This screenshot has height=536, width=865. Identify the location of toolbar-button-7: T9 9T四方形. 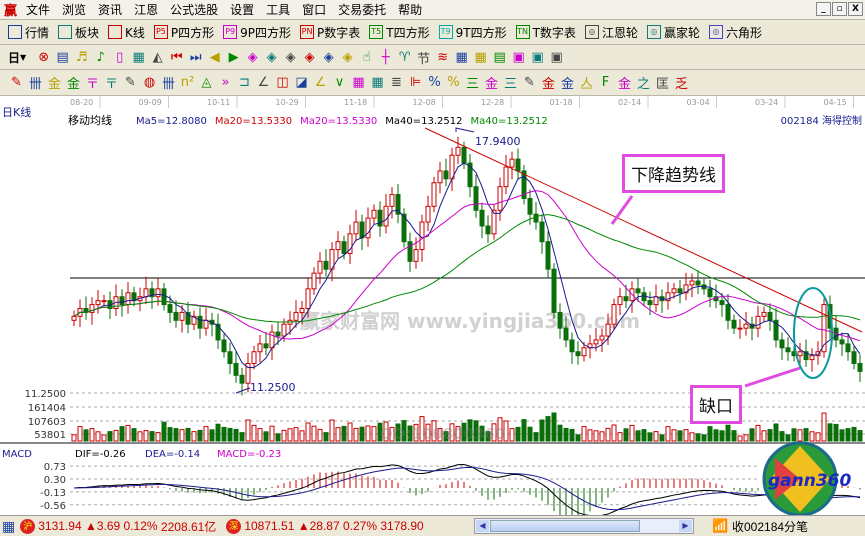
(472, 32).